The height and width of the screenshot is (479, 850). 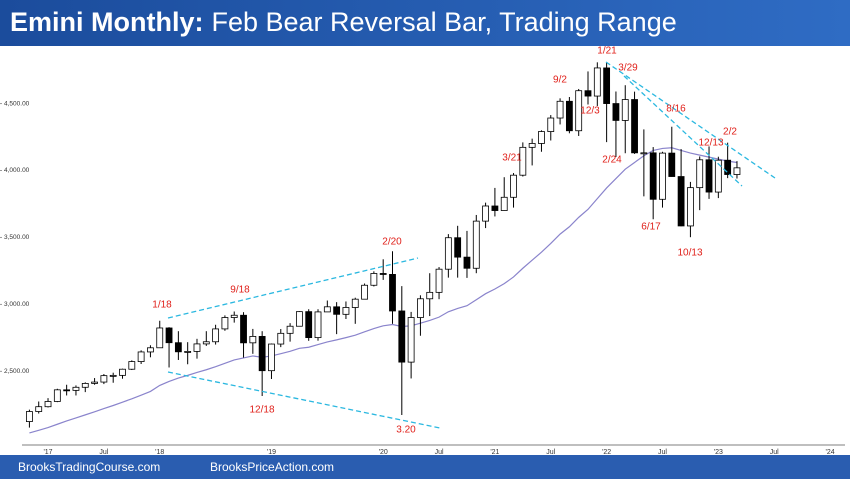 What do you see at coordinates (590, 111) in the screenshot?
I see `annotation: 12/3` at bounding box center [590, 111].